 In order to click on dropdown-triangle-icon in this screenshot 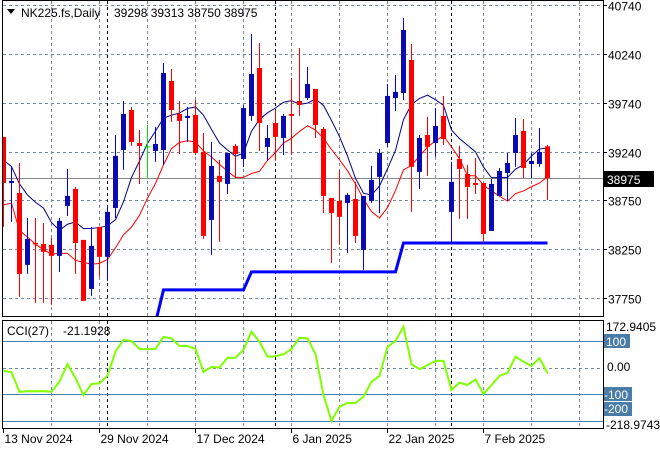, I will do `click(11, 11)`.